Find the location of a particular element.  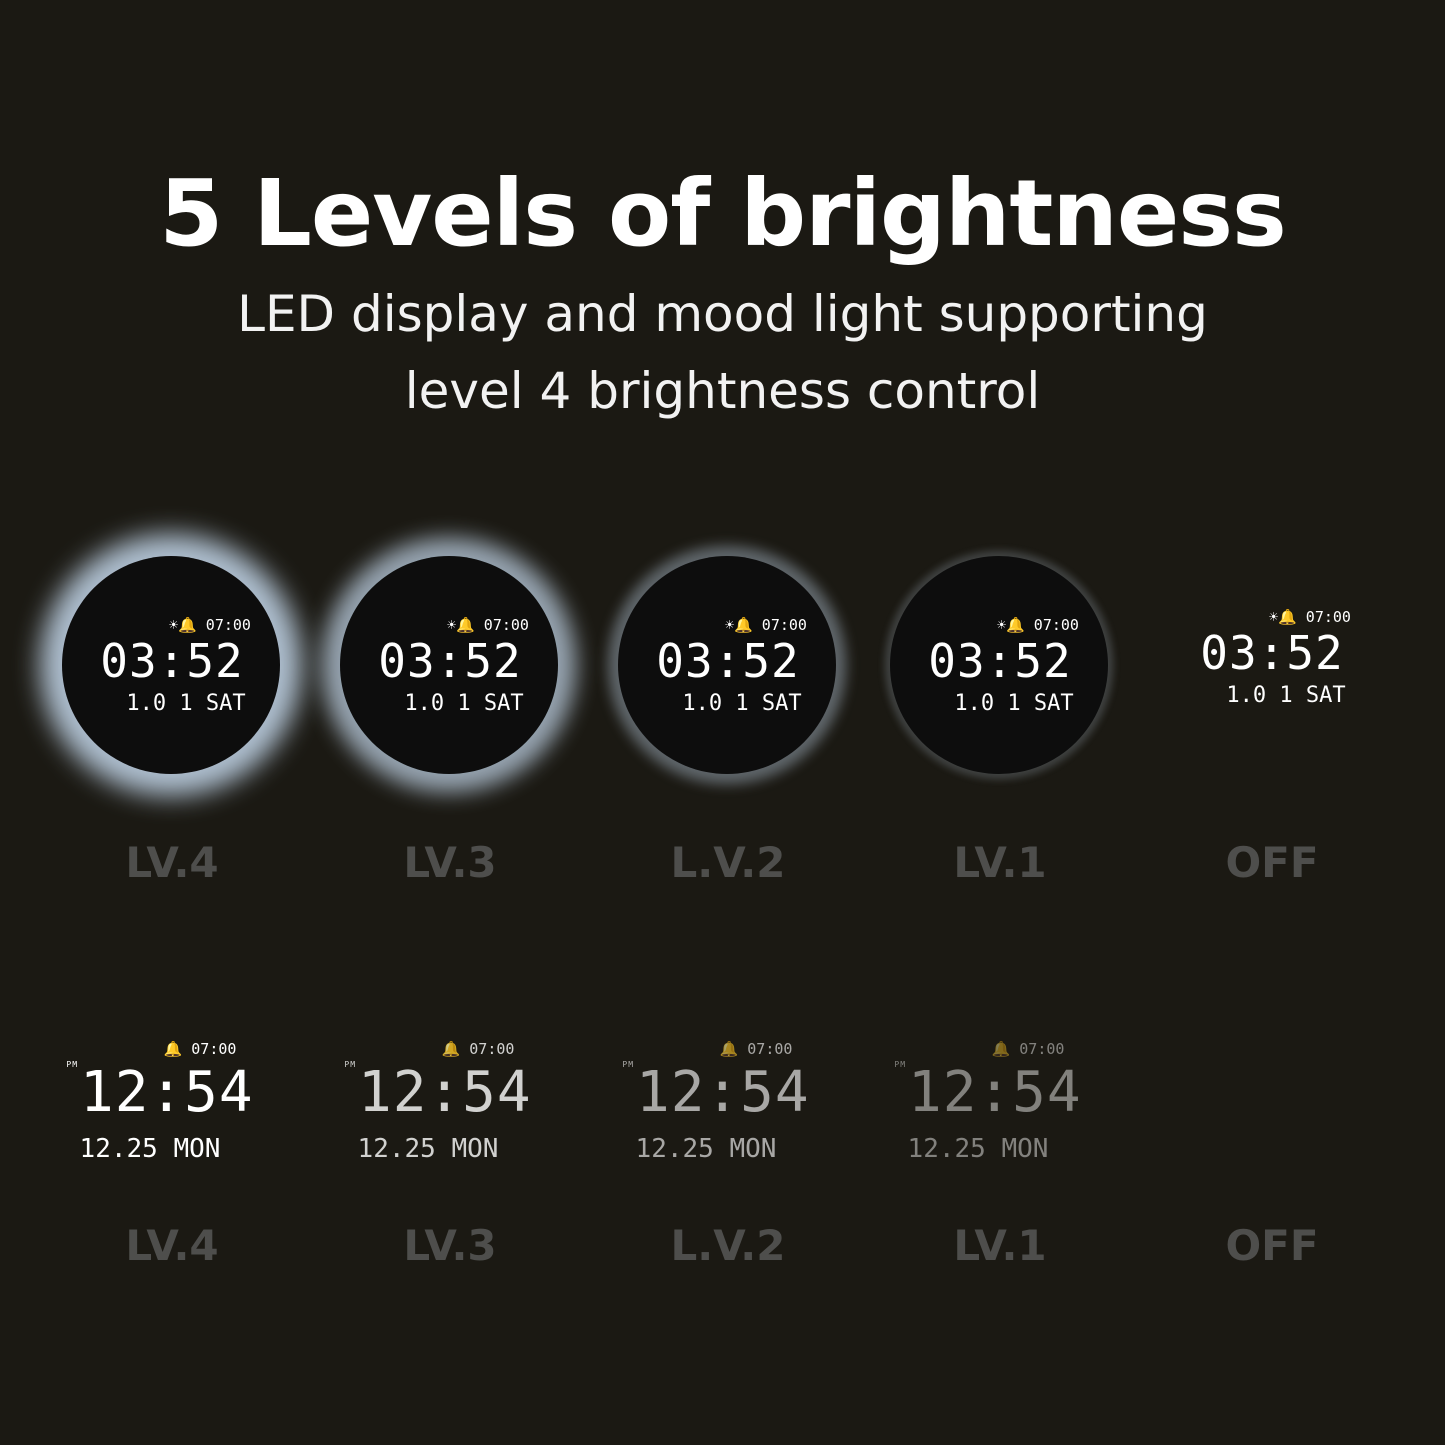

page-title: 5 Levels of brightness is located at coordinates (723, 213).